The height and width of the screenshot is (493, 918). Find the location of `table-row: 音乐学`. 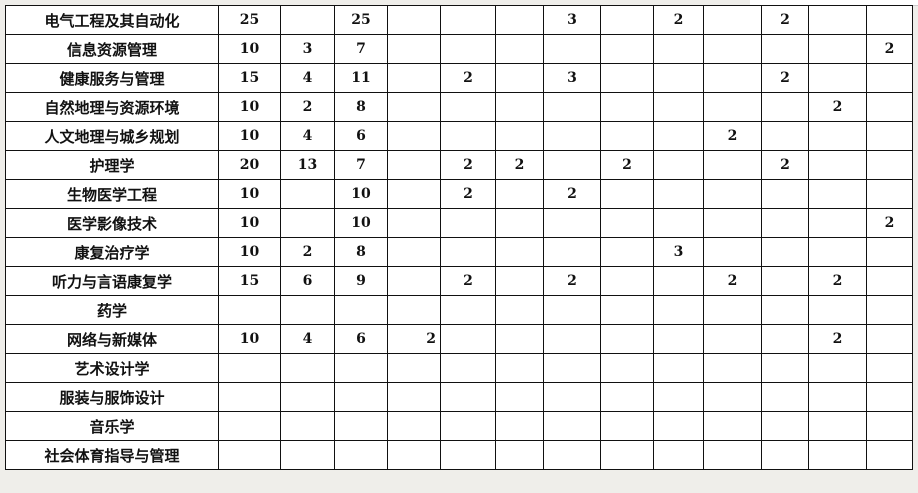

table-row: 音乐学 is located at coordinates (459, 426).